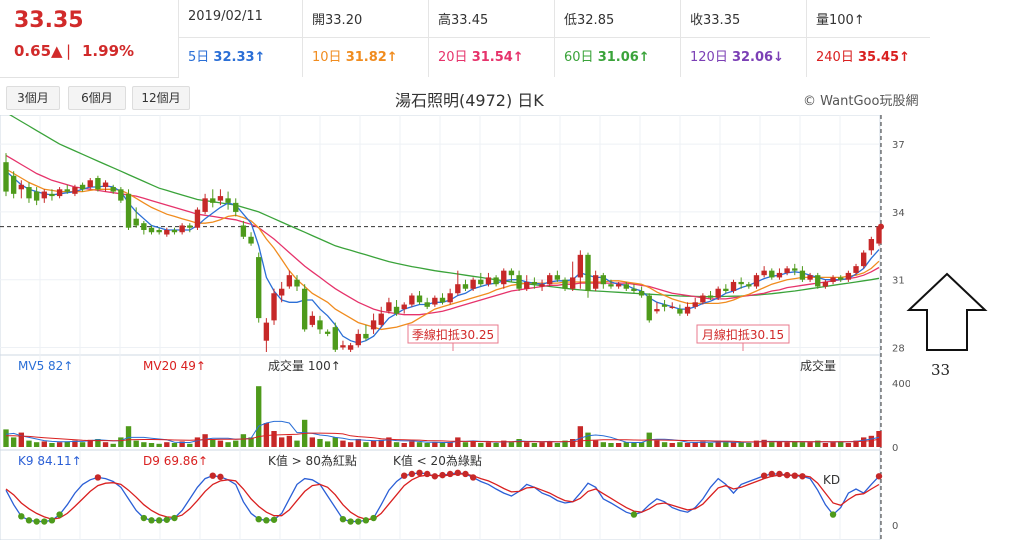 The image size is (1024, 555). Describe the element at coordinates (239, 57) in the screenshot. I see `ma5-value: 32.33↑` at that location.